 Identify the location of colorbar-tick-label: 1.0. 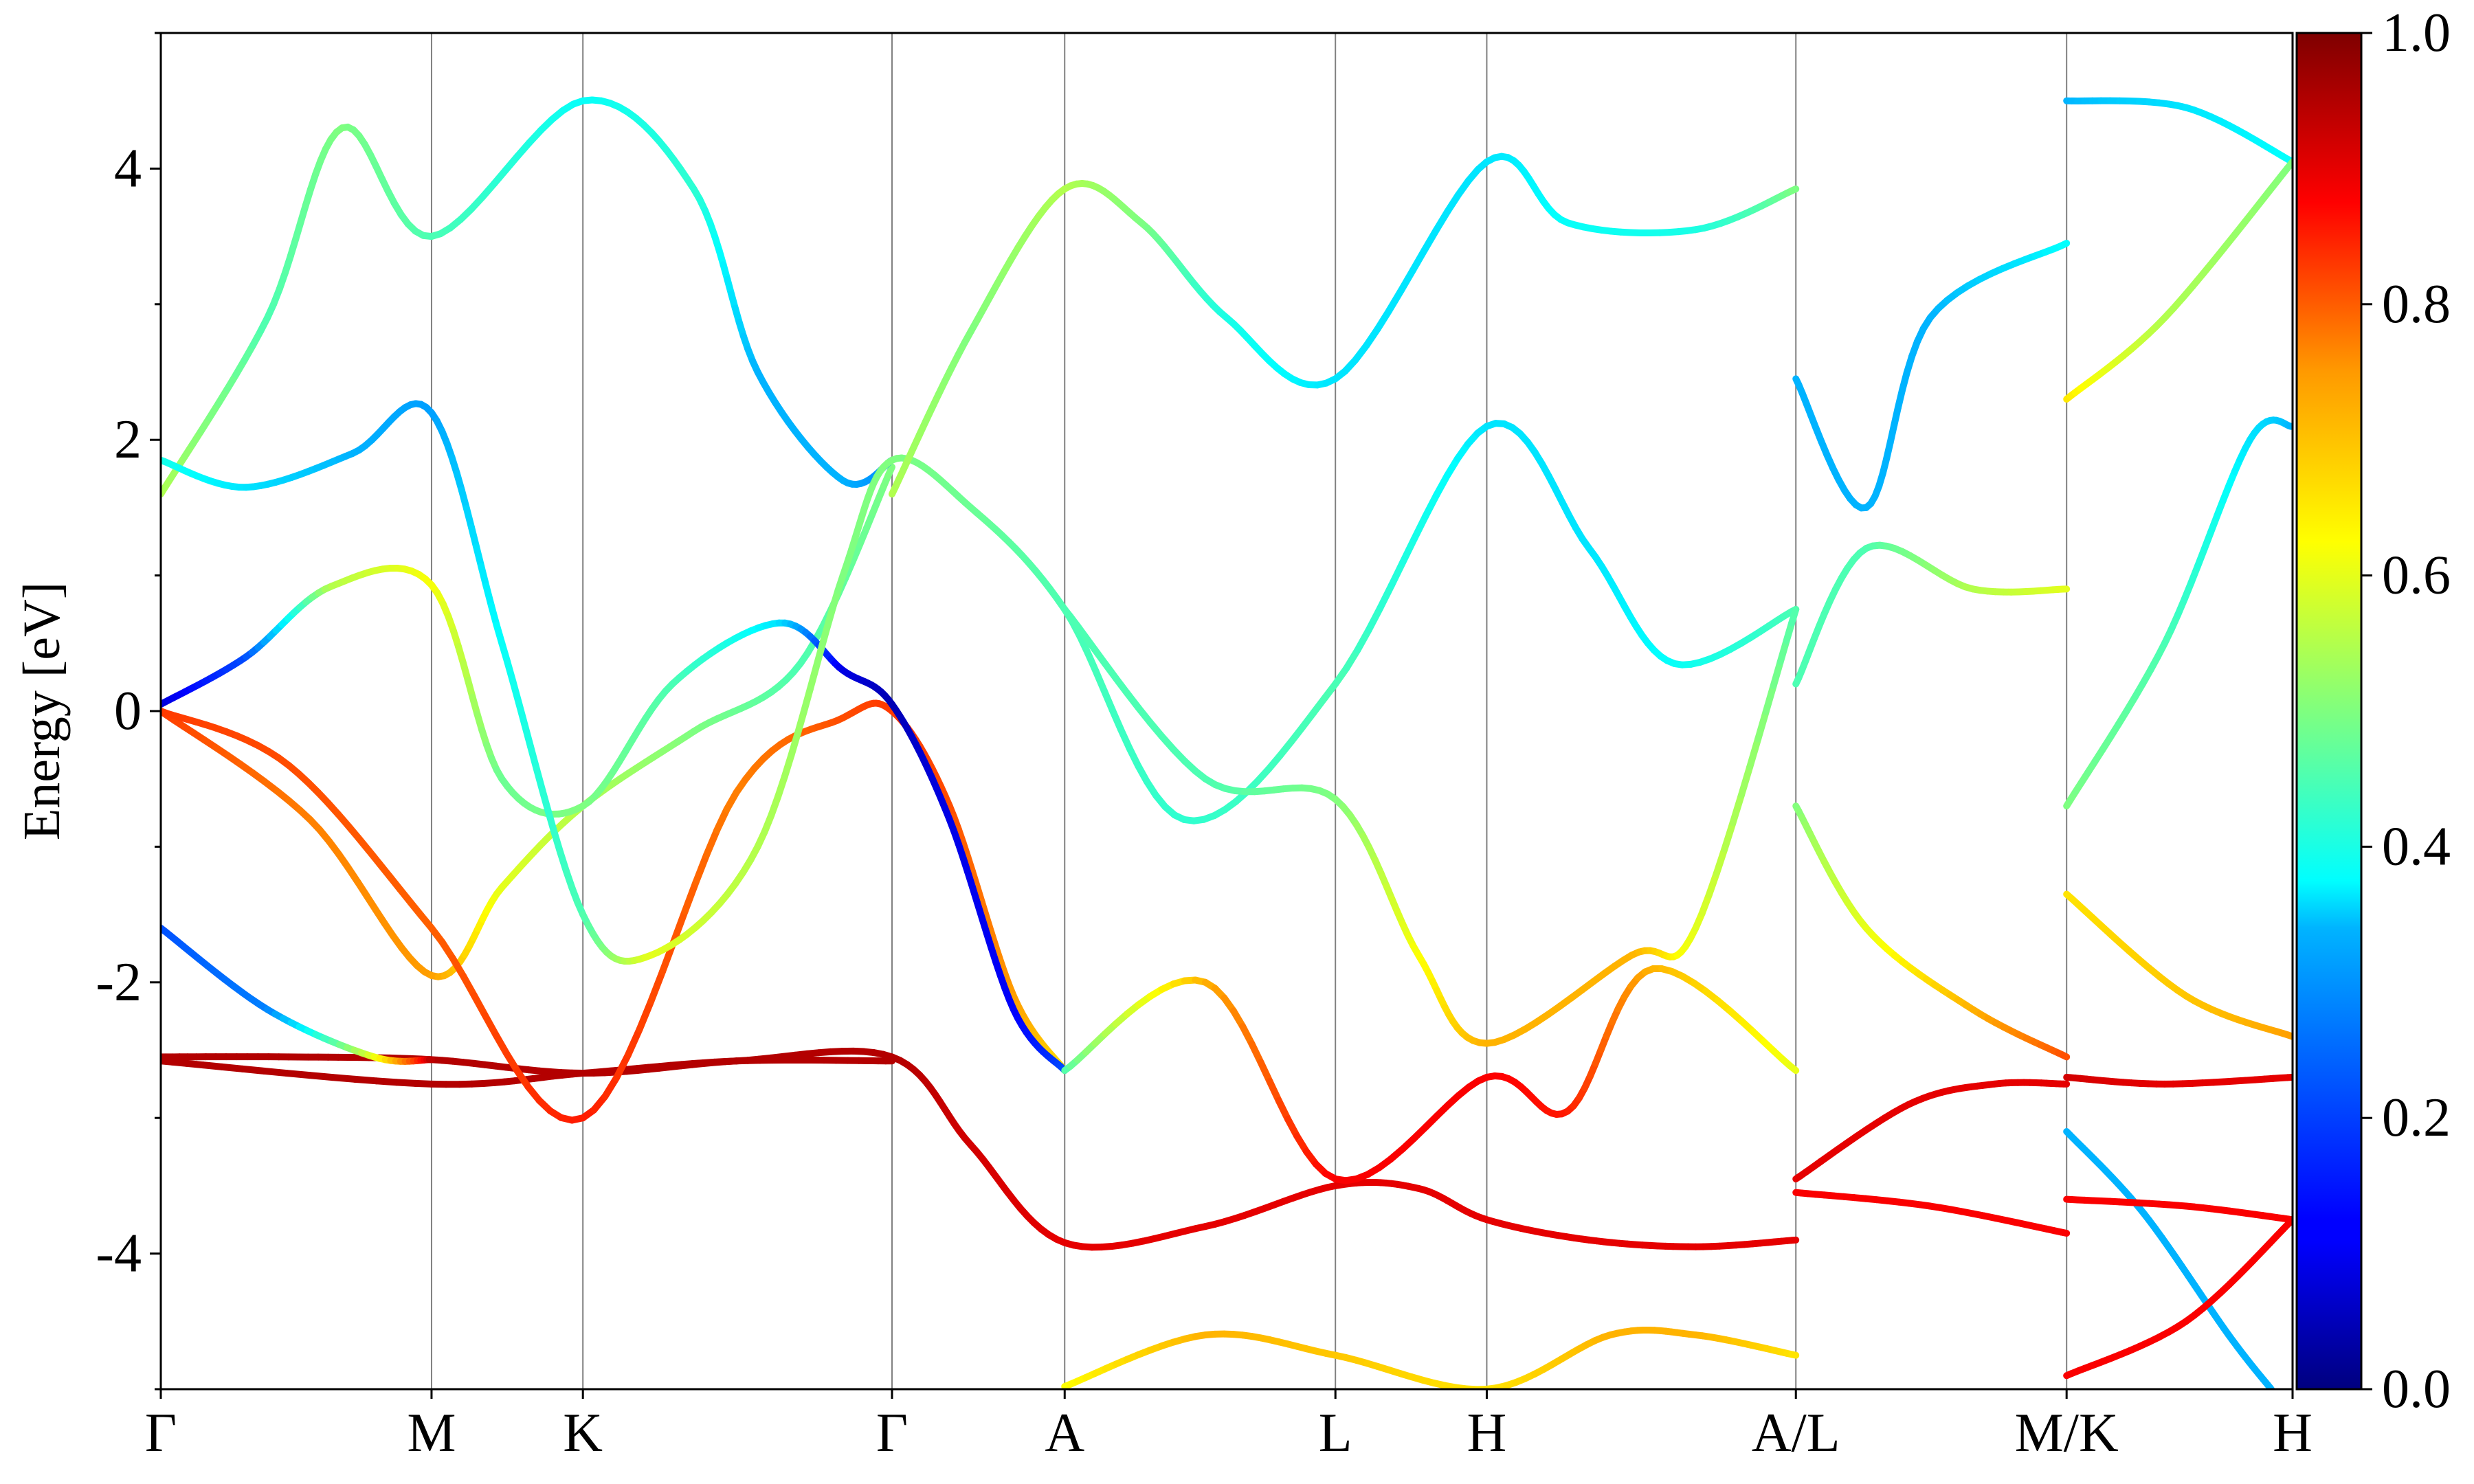
(2416, 33).